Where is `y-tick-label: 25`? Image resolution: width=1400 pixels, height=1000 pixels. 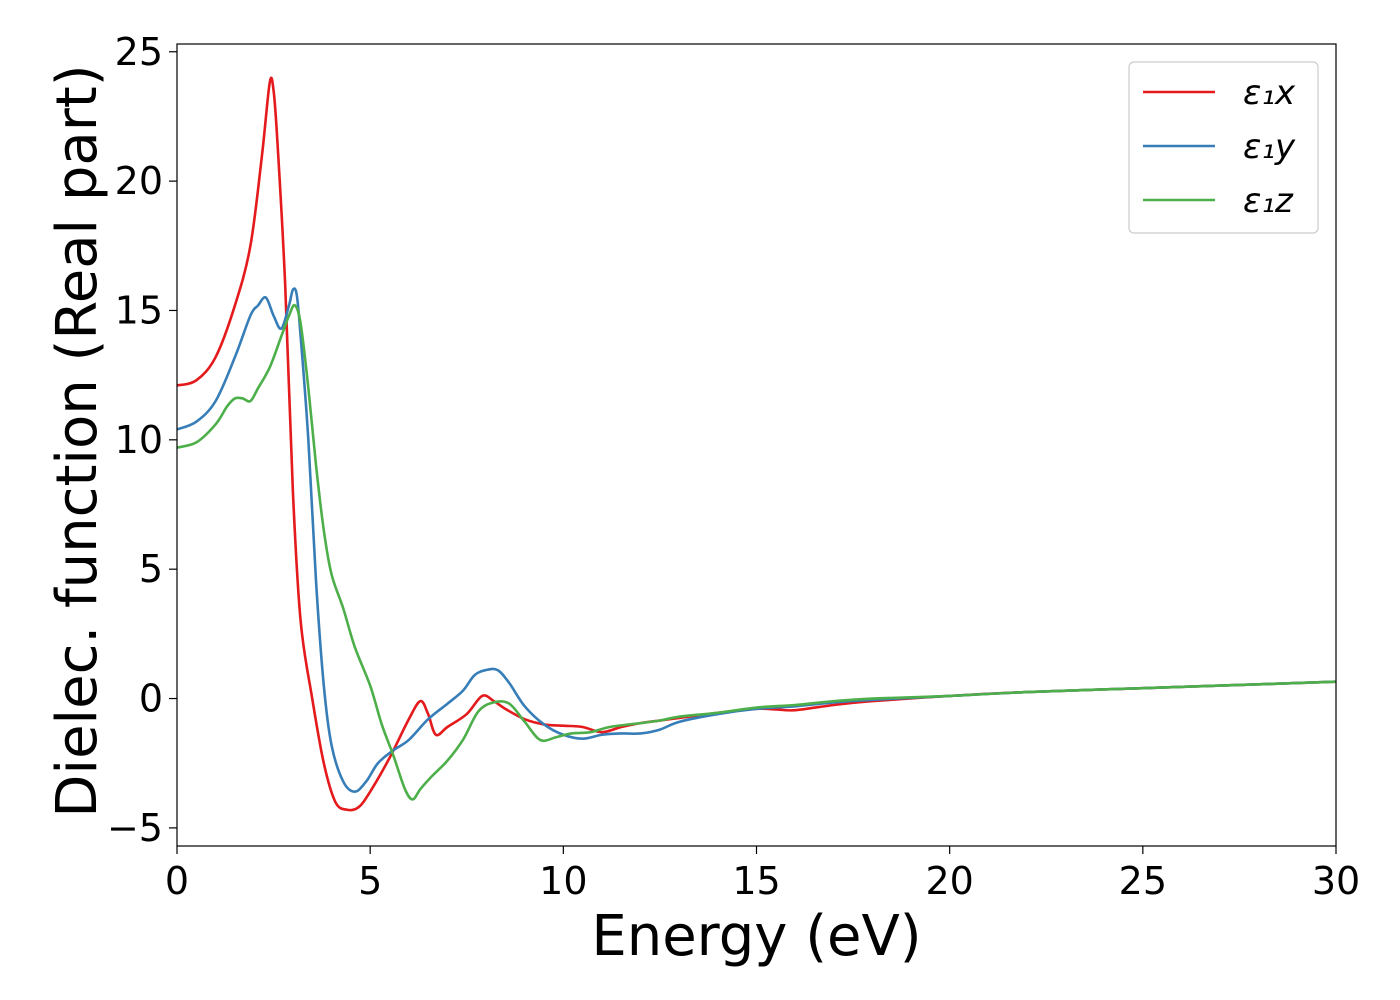 y-tick-label: 25 is located at coordinates (139, 52).